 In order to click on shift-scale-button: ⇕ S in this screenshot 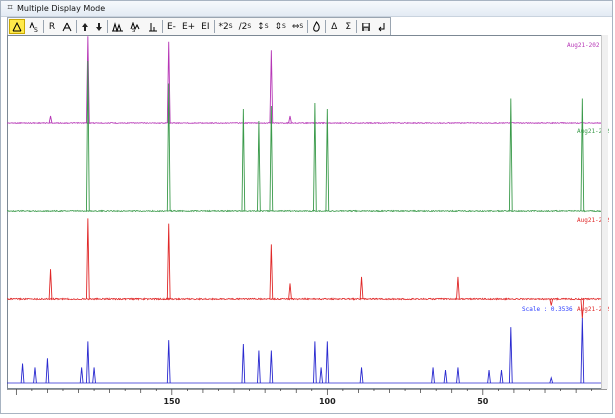, I will do `click(280, 26)`.